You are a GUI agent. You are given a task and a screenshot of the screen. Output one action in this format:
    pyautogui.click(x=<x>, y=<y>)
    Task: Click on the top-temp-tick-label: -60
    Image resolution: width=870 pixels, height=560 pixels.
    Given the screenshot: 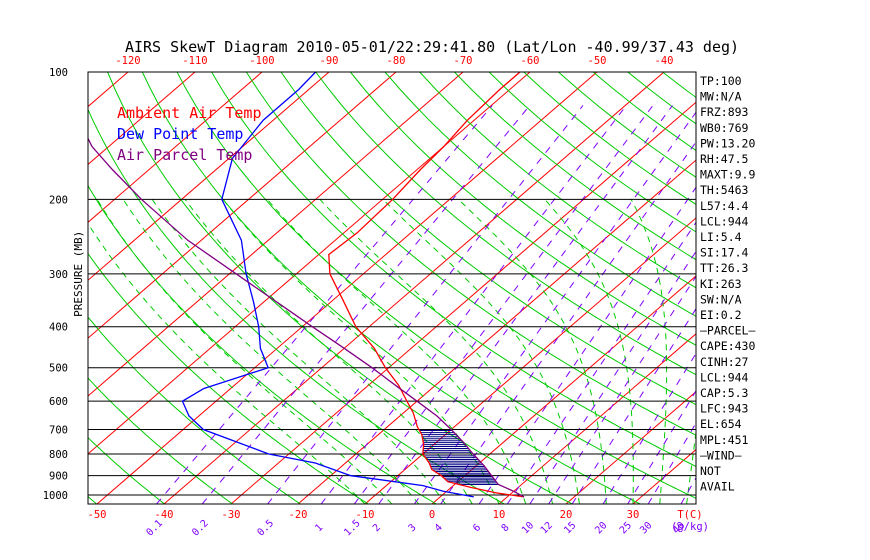 What is the action you would take?
    pyautogui.click(x=530, y=61)
    